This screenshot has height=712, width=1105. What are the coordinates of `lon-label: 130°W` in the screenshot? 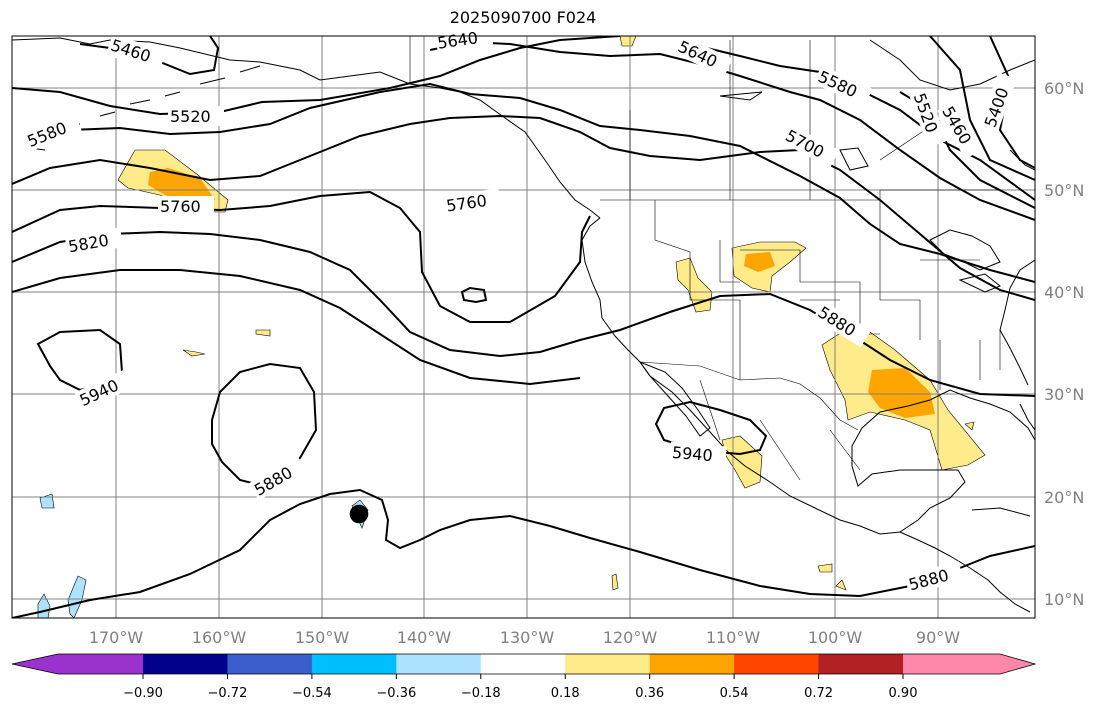 It's located at (527, 637).